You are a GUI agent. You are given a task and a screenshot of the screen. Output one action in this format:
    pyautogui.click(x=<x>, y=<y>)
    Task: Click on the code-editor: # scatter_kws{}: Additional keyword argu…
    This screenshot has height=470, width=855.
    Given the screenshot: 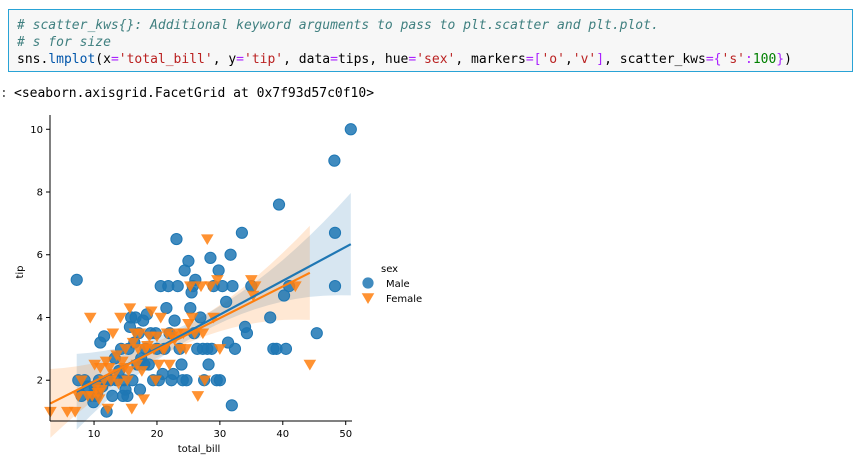 What is the action you would take?
    pyautogui.click(x=404, y=42)
    